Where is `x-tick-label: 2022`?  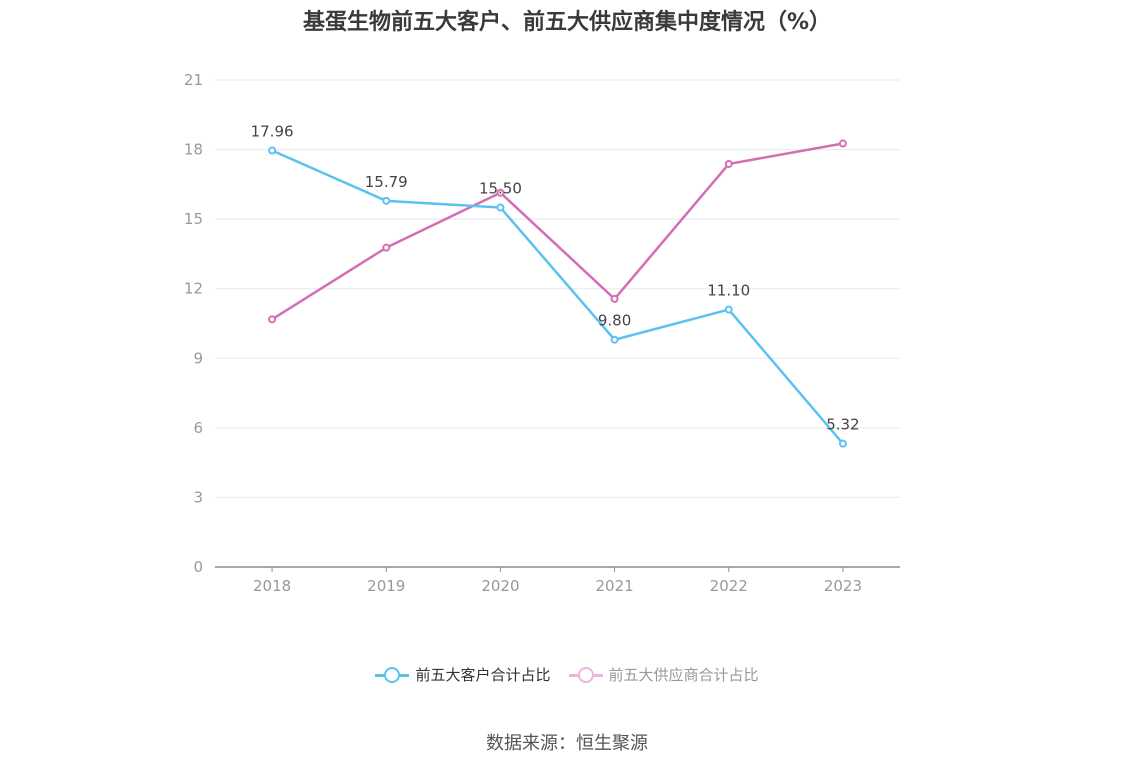 x-tick-label: 2022 is located at coordinates (729, 586).